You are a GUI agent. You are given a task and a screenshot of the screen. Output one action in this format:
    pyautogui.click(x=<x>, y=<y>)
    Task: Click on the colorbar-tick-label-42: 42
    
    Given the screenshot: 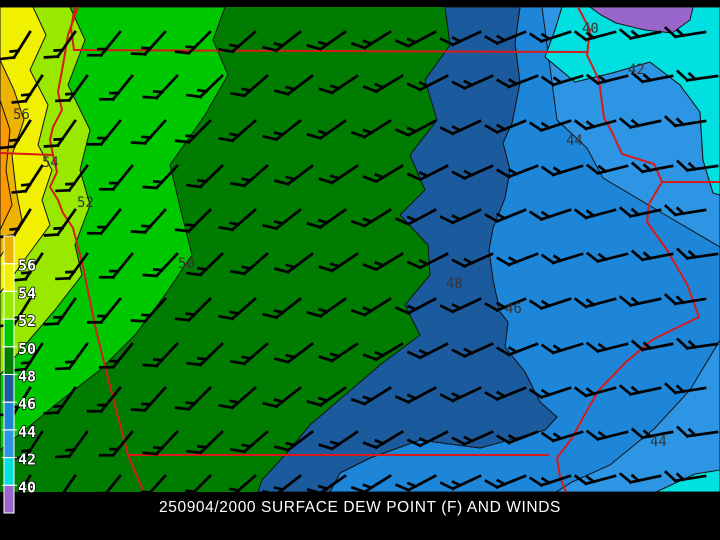 What is the action you would take?
    pyautogui.click(x=27, y=460)
    